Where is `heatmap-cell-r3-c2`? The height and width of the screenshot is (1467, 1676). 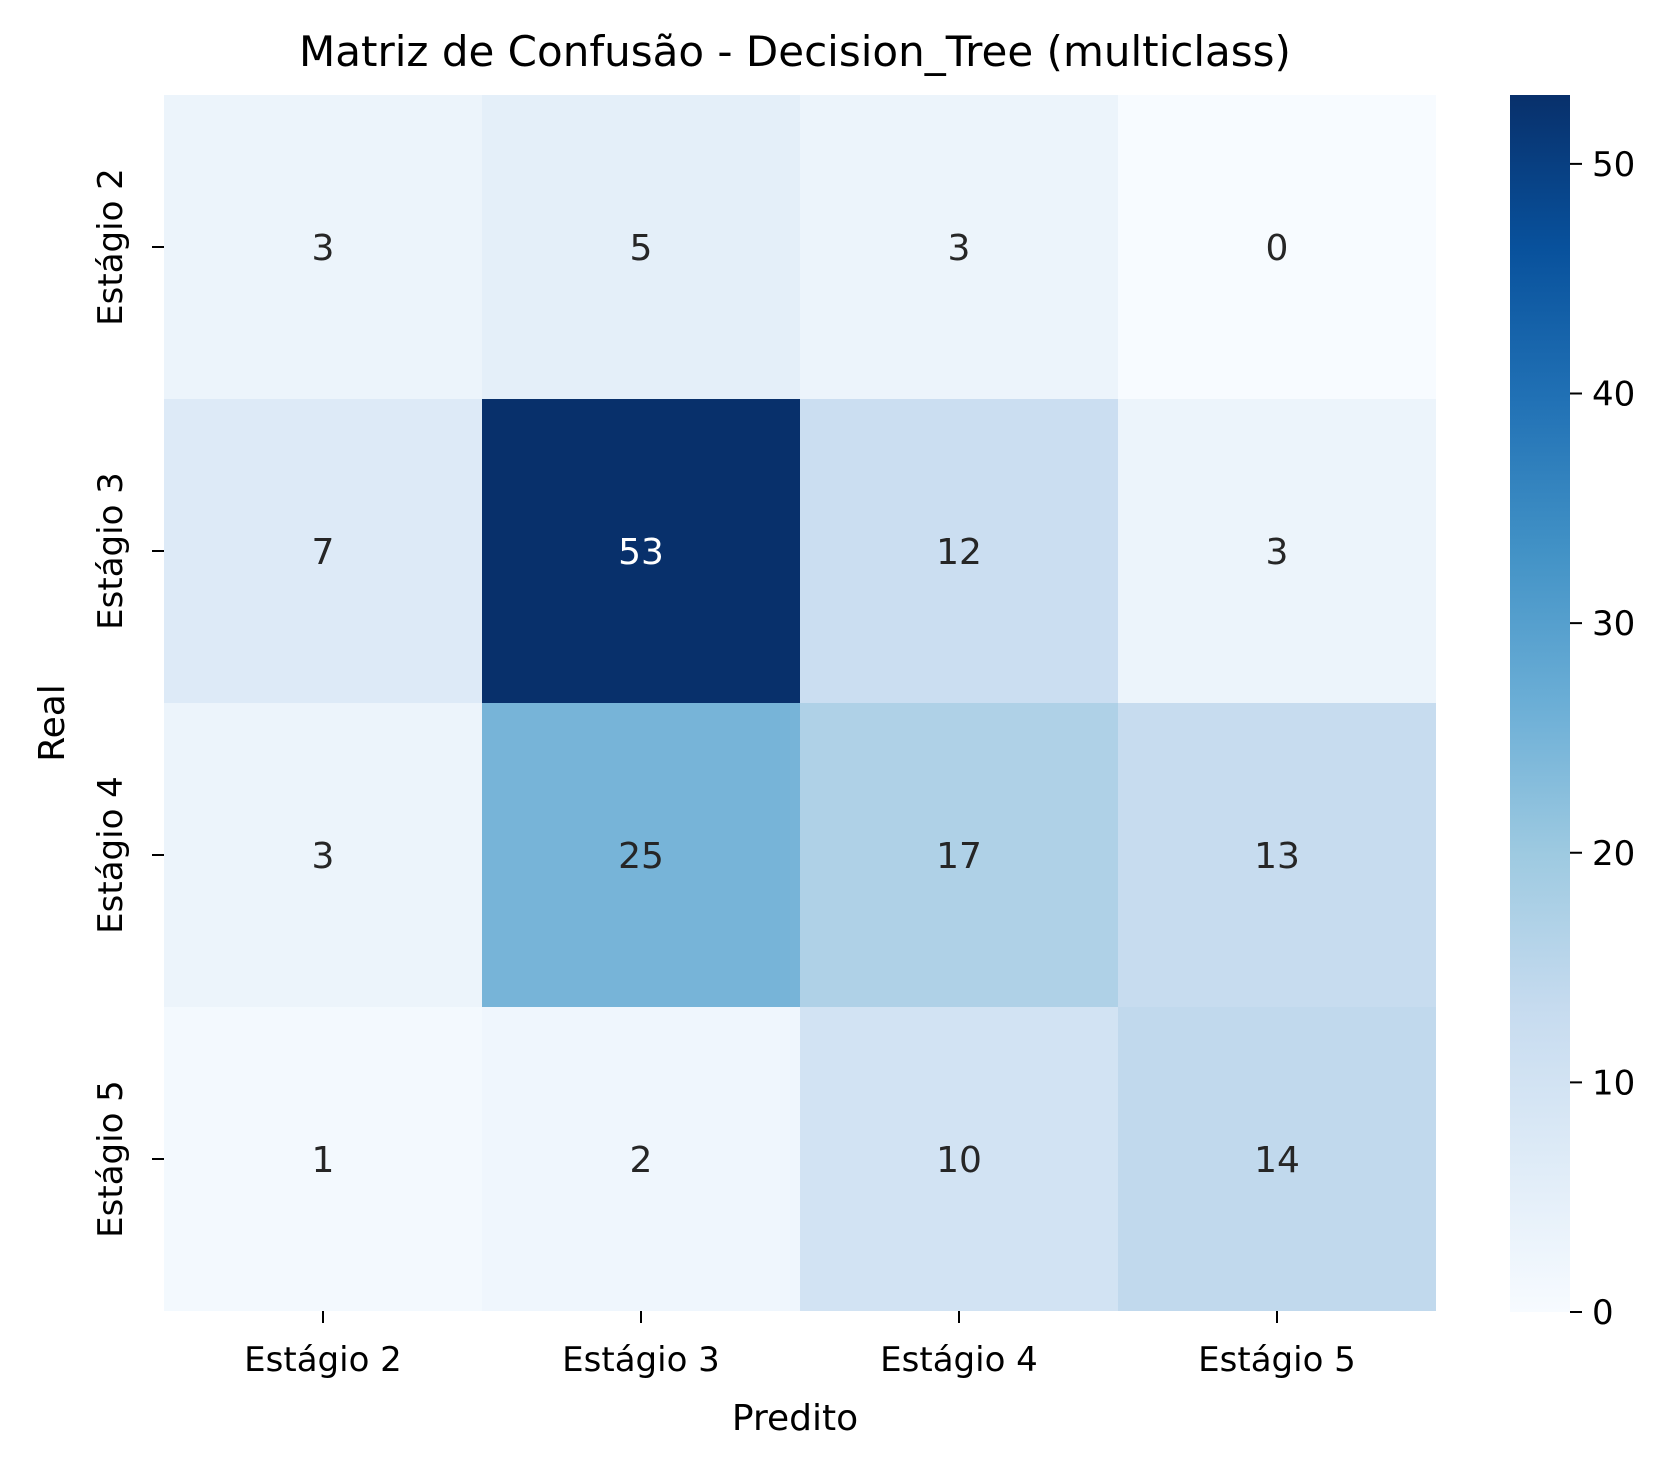
heatmap-cell-r3-c2 is located at coordinates (959, 1159).